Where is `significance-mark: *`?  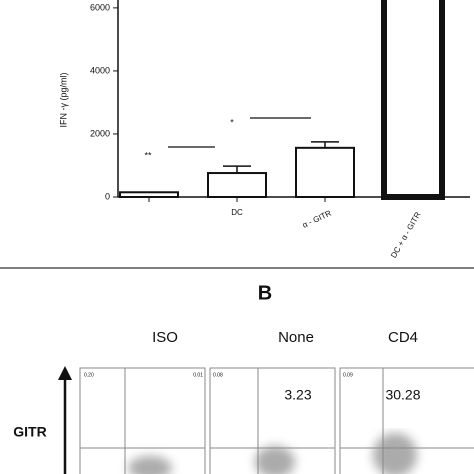 significance-mark: * is located at coordinates (232, 122).